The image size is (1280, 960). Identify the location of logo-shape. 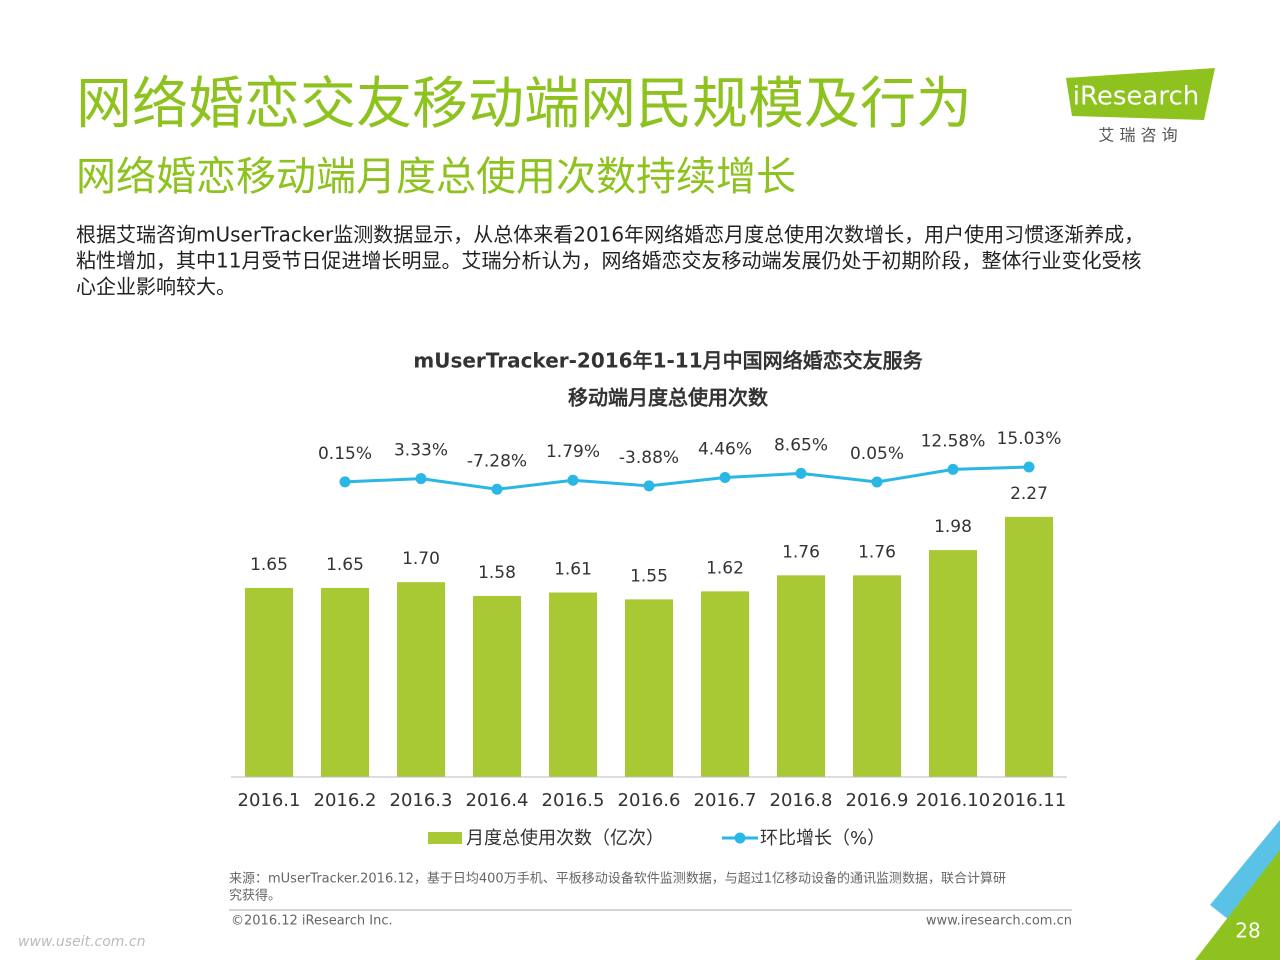
(1140, 94).